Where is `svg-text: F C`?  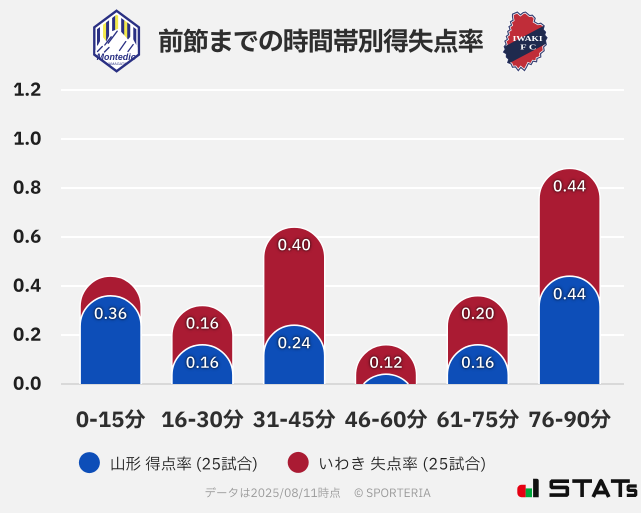
svg-text: F C is located at coordinates (528, 47).